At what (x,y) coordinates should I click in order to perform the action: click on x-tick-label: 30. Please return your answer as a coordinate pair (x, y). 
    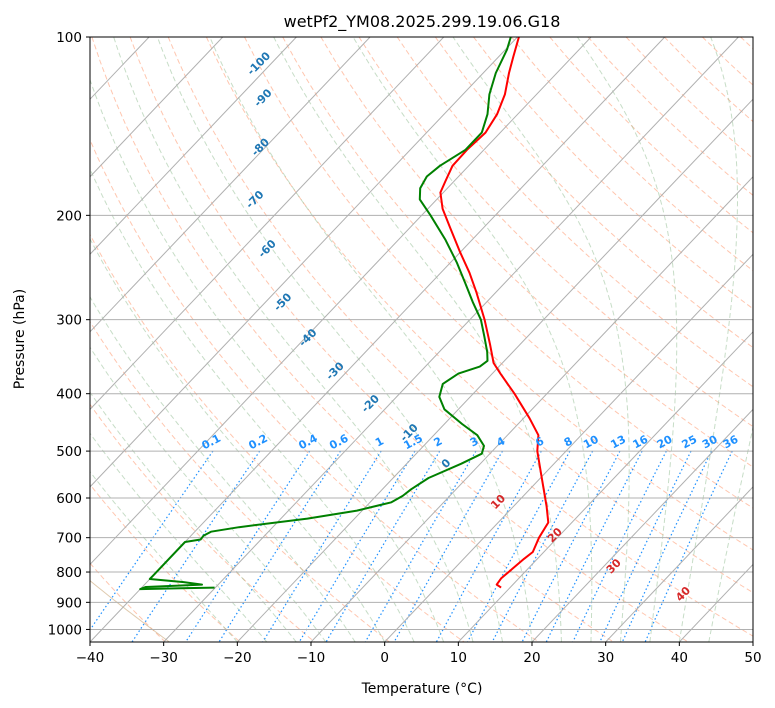
    Looking at the image, I should click on (605, 658).